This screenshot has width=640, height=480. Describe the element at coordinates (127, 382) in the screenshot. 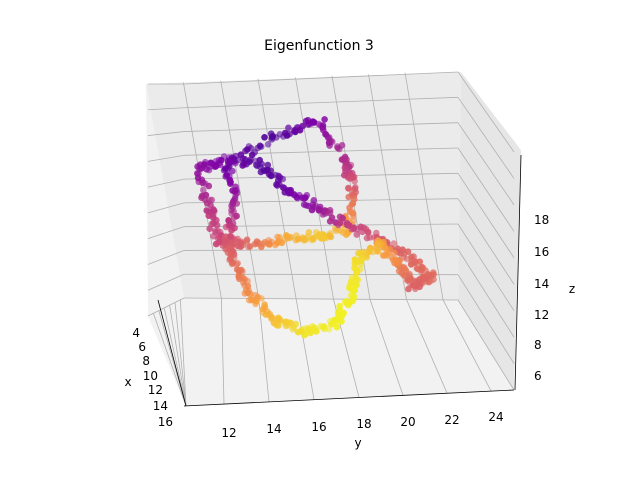

I see `x-axis-label: x` at that location.